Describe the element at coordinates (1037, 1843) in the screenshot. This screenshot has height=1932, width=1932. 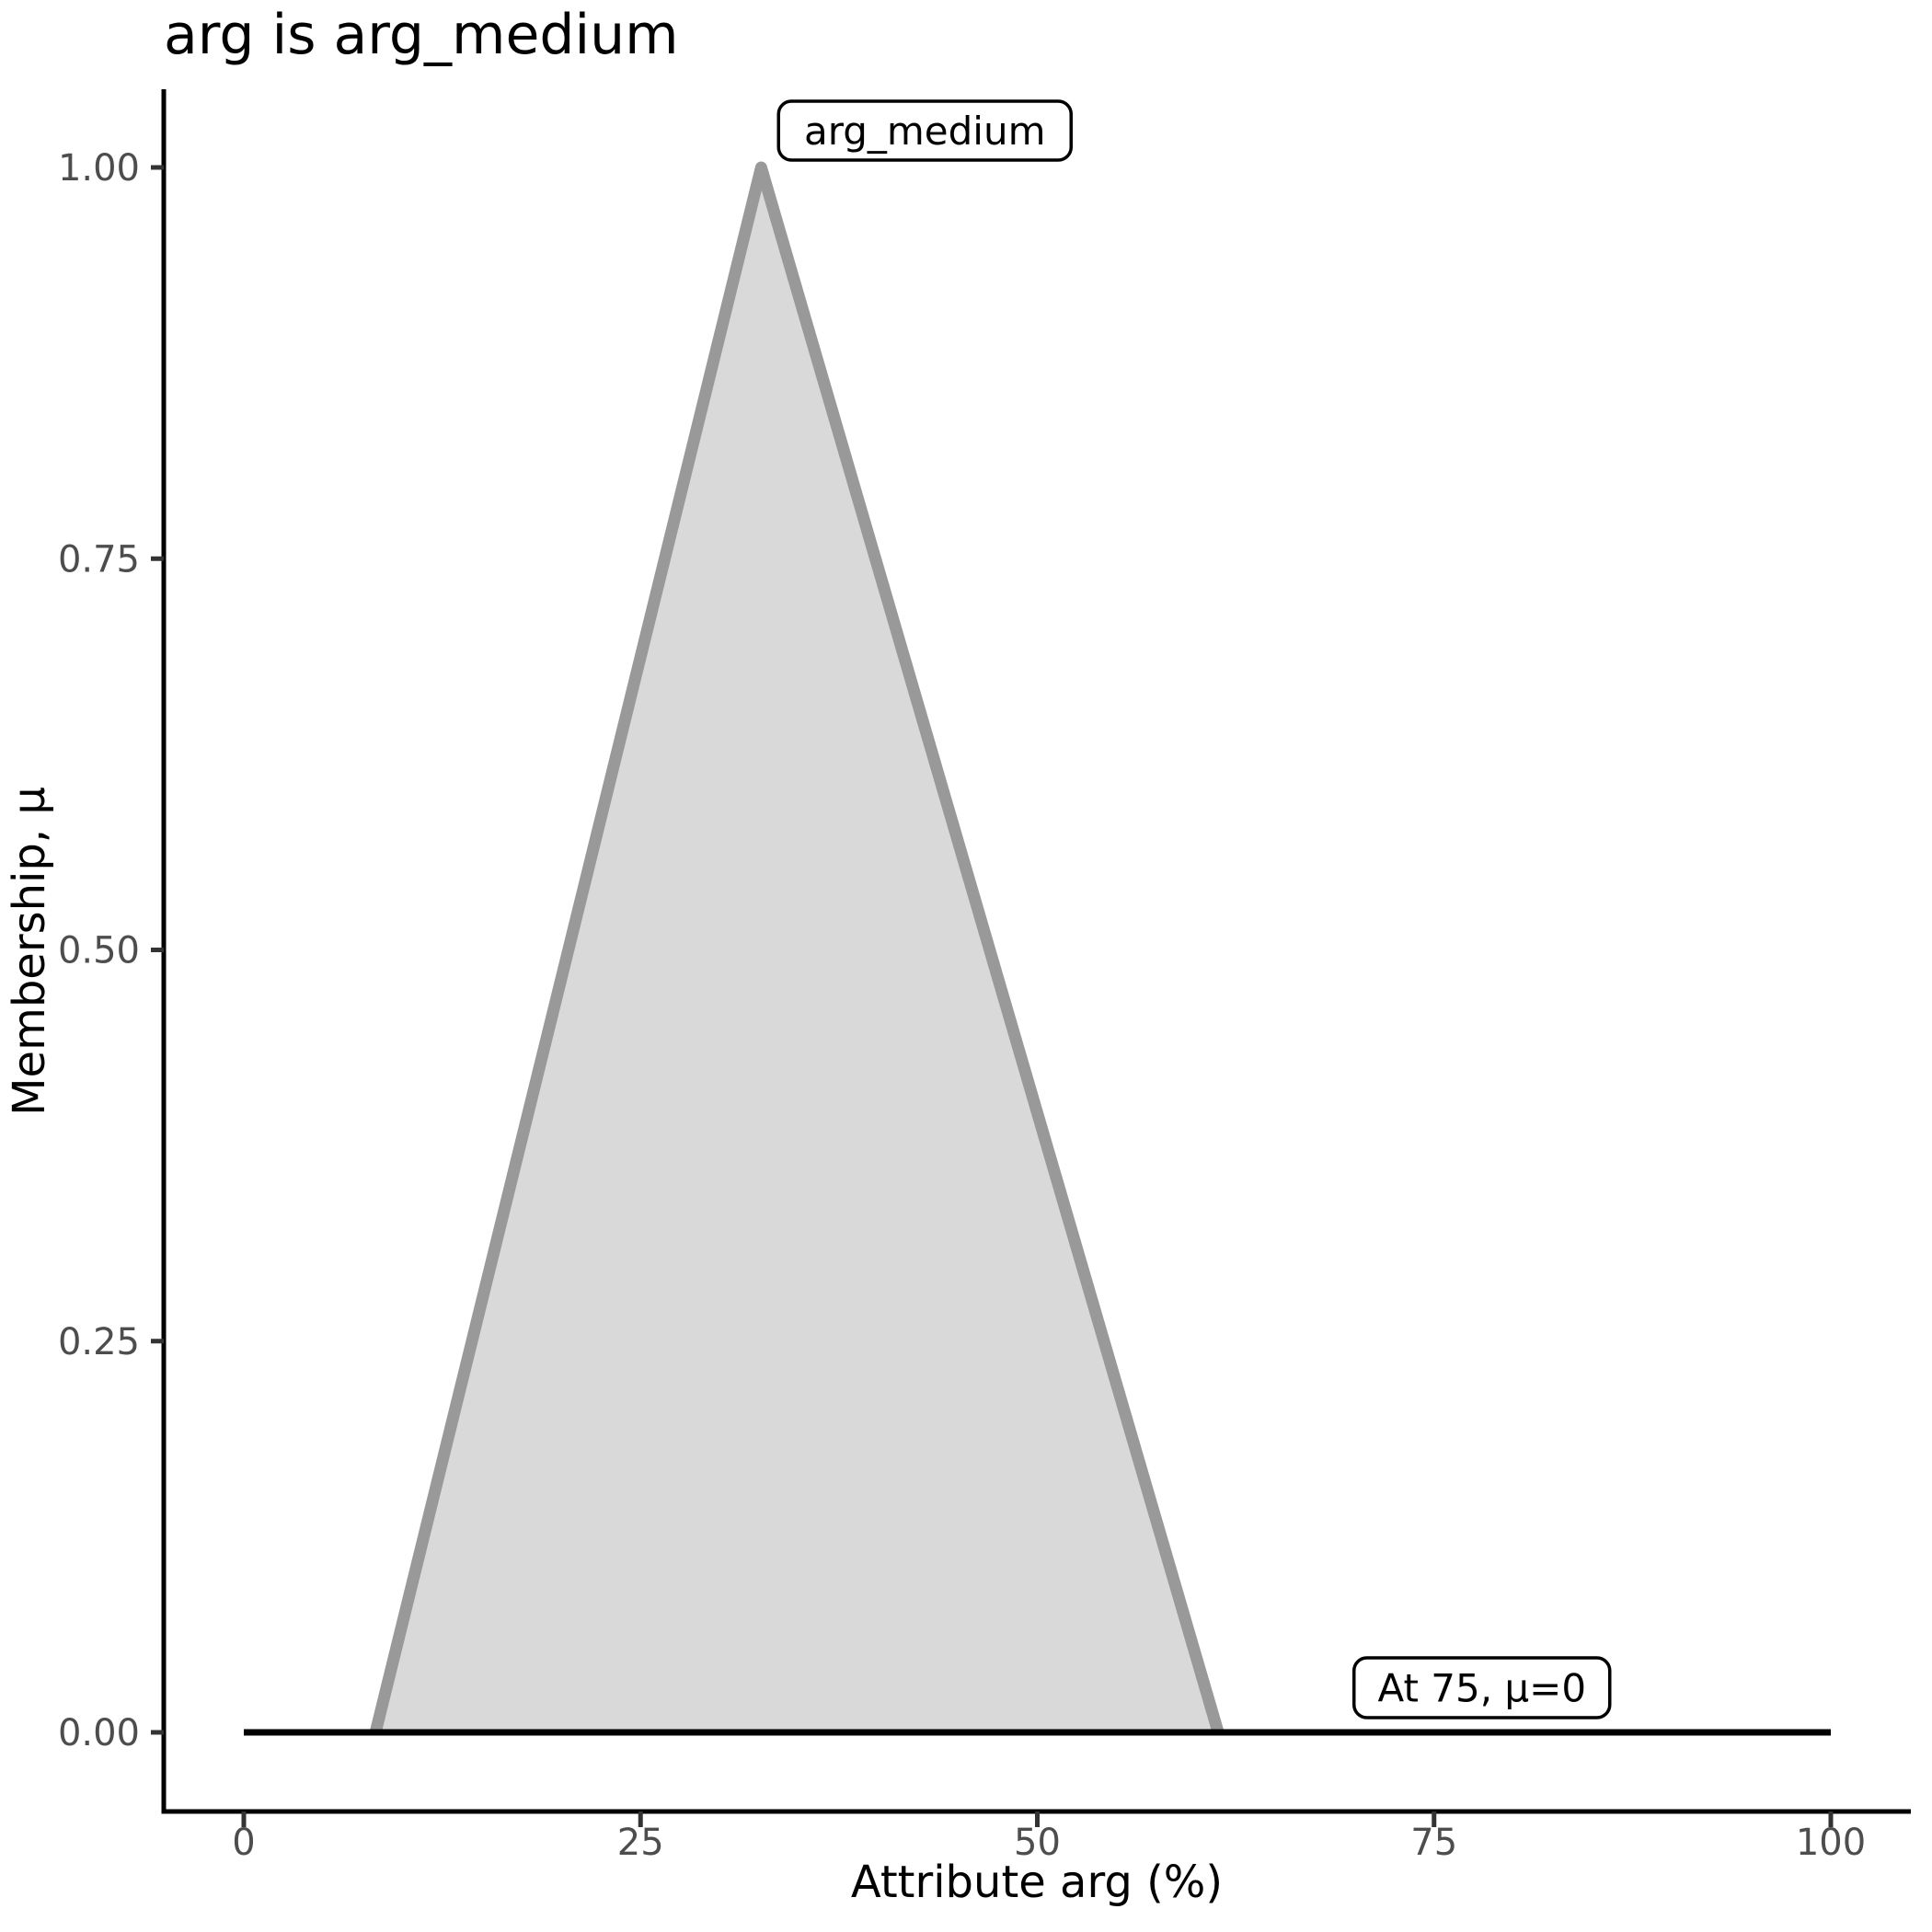
I see `x-tick-label: 50` at that location.